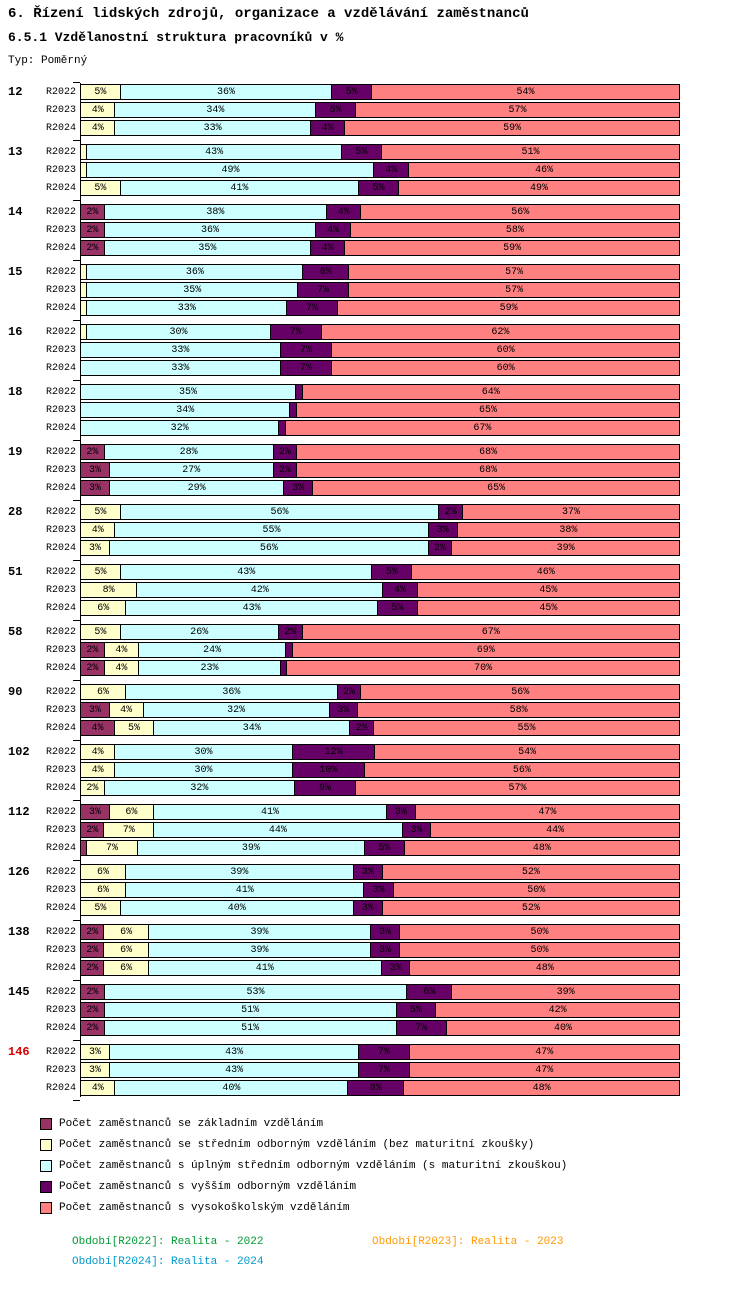  I want to click on stacked-bar: 2% 6% 39% 3% 50%, so click(380, 932).